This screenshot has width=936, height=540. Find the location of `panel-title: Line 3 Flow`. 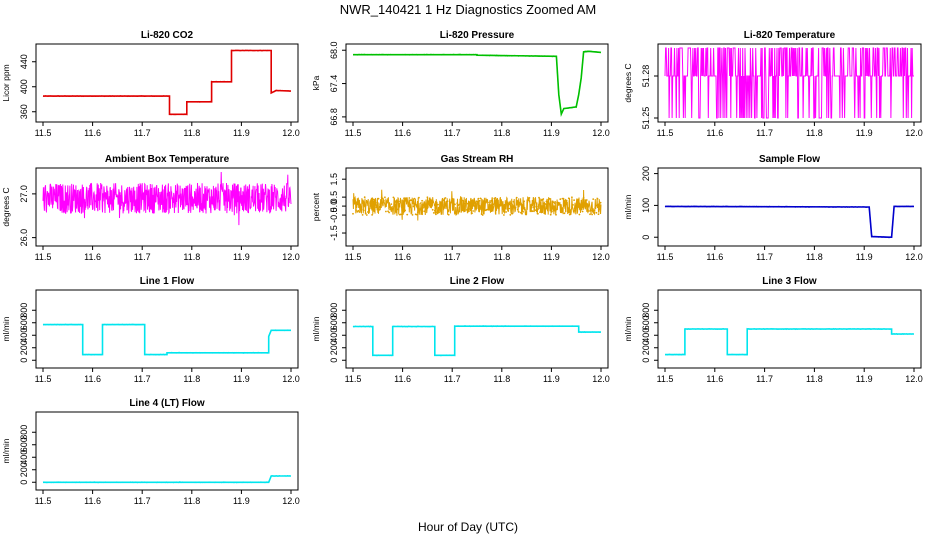

panel-title: Line 3 Flow is located at coordinates (789, 281).